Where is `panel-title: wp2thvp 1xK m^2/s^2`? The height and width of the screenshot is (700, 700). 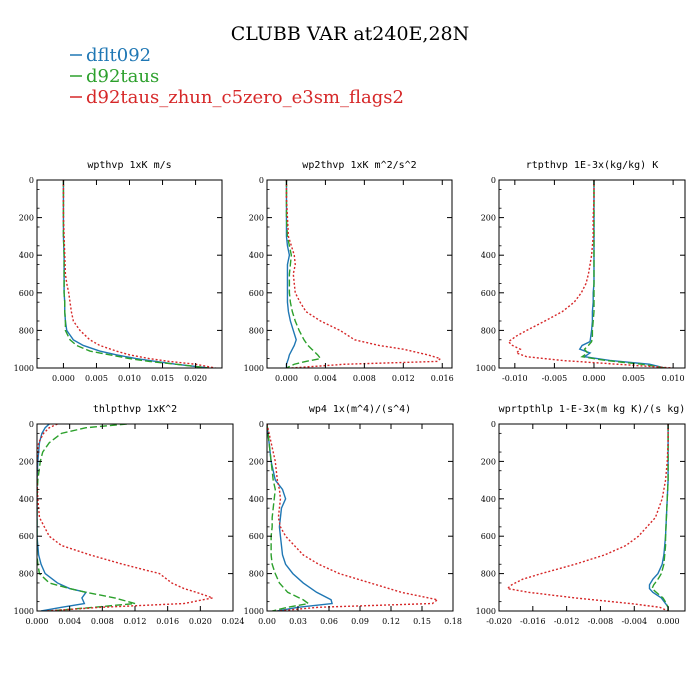
panel-title: wp2thvp 1xK m^2/s^2 is located at coordinates (359, 165).